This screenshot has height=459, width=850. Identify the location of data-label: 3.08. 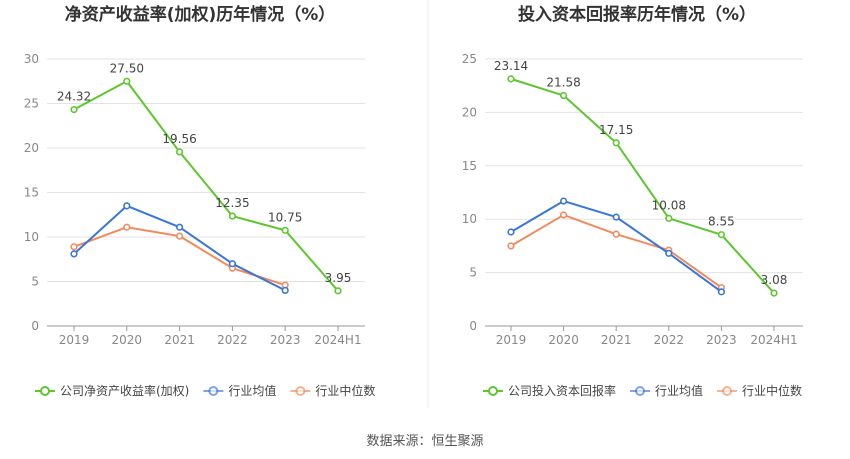
(774, 280).